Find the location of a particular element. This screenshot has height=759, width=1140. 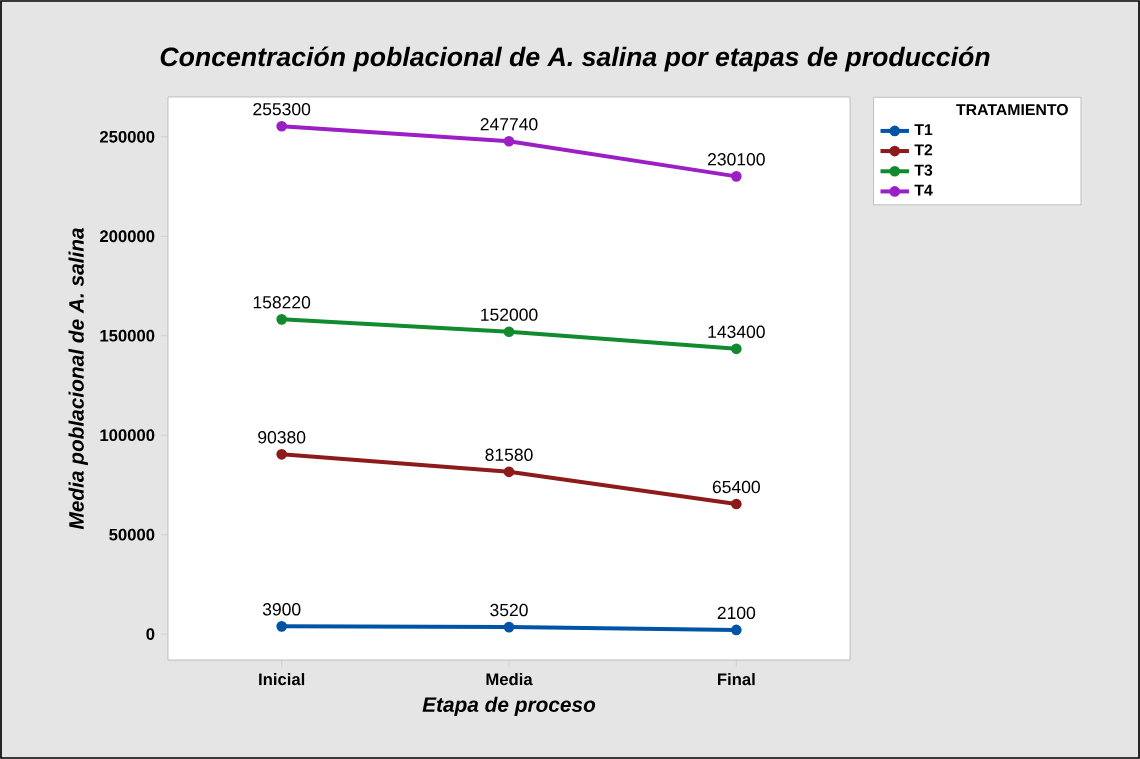

data-label: 3900 is located at coordinates (281, 609).